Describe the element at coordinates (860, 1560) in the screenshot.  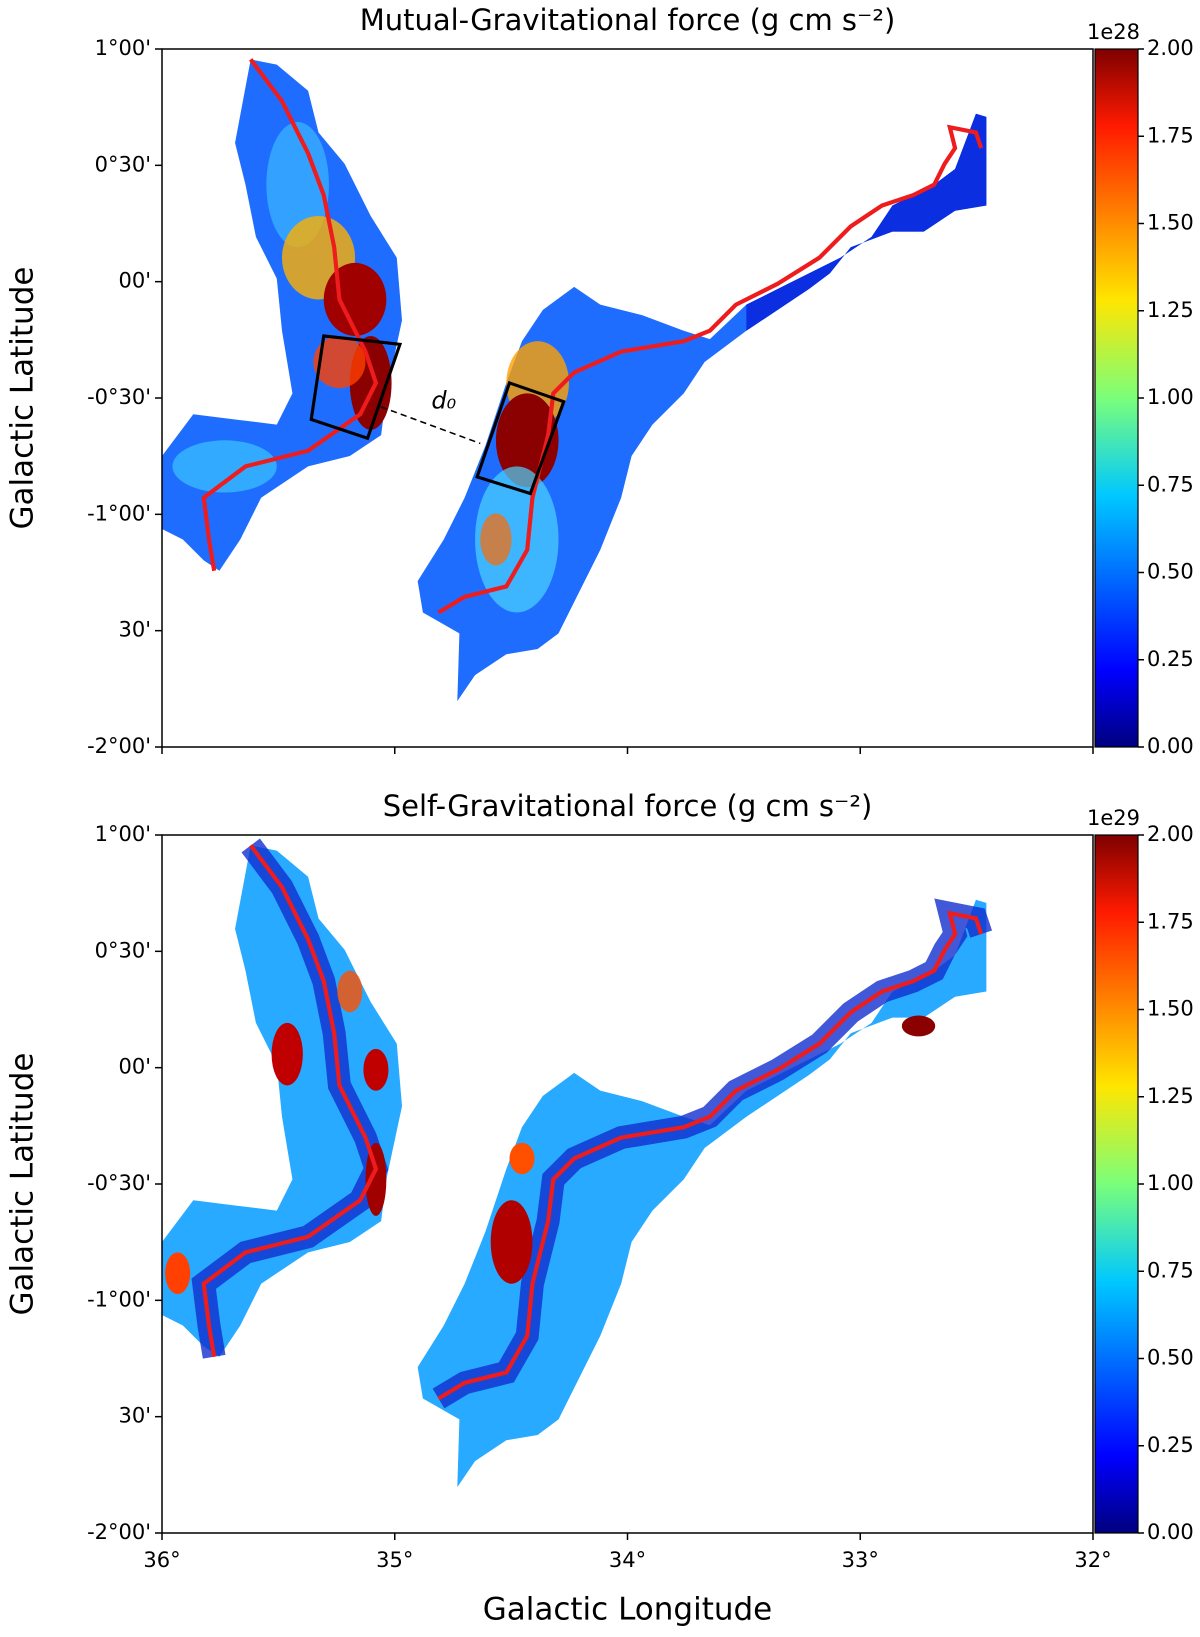
I see `x-tick-label: 33°` at that location.